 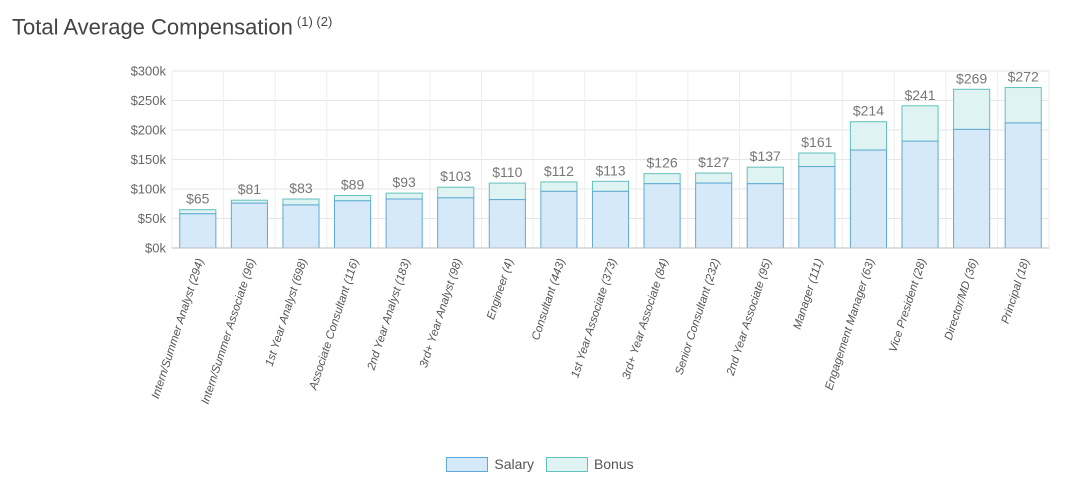 What do you see at coordinates (155, 248) in the screenshot?
I see `y-tick-label: $0k` at bounding box center [155, 248].